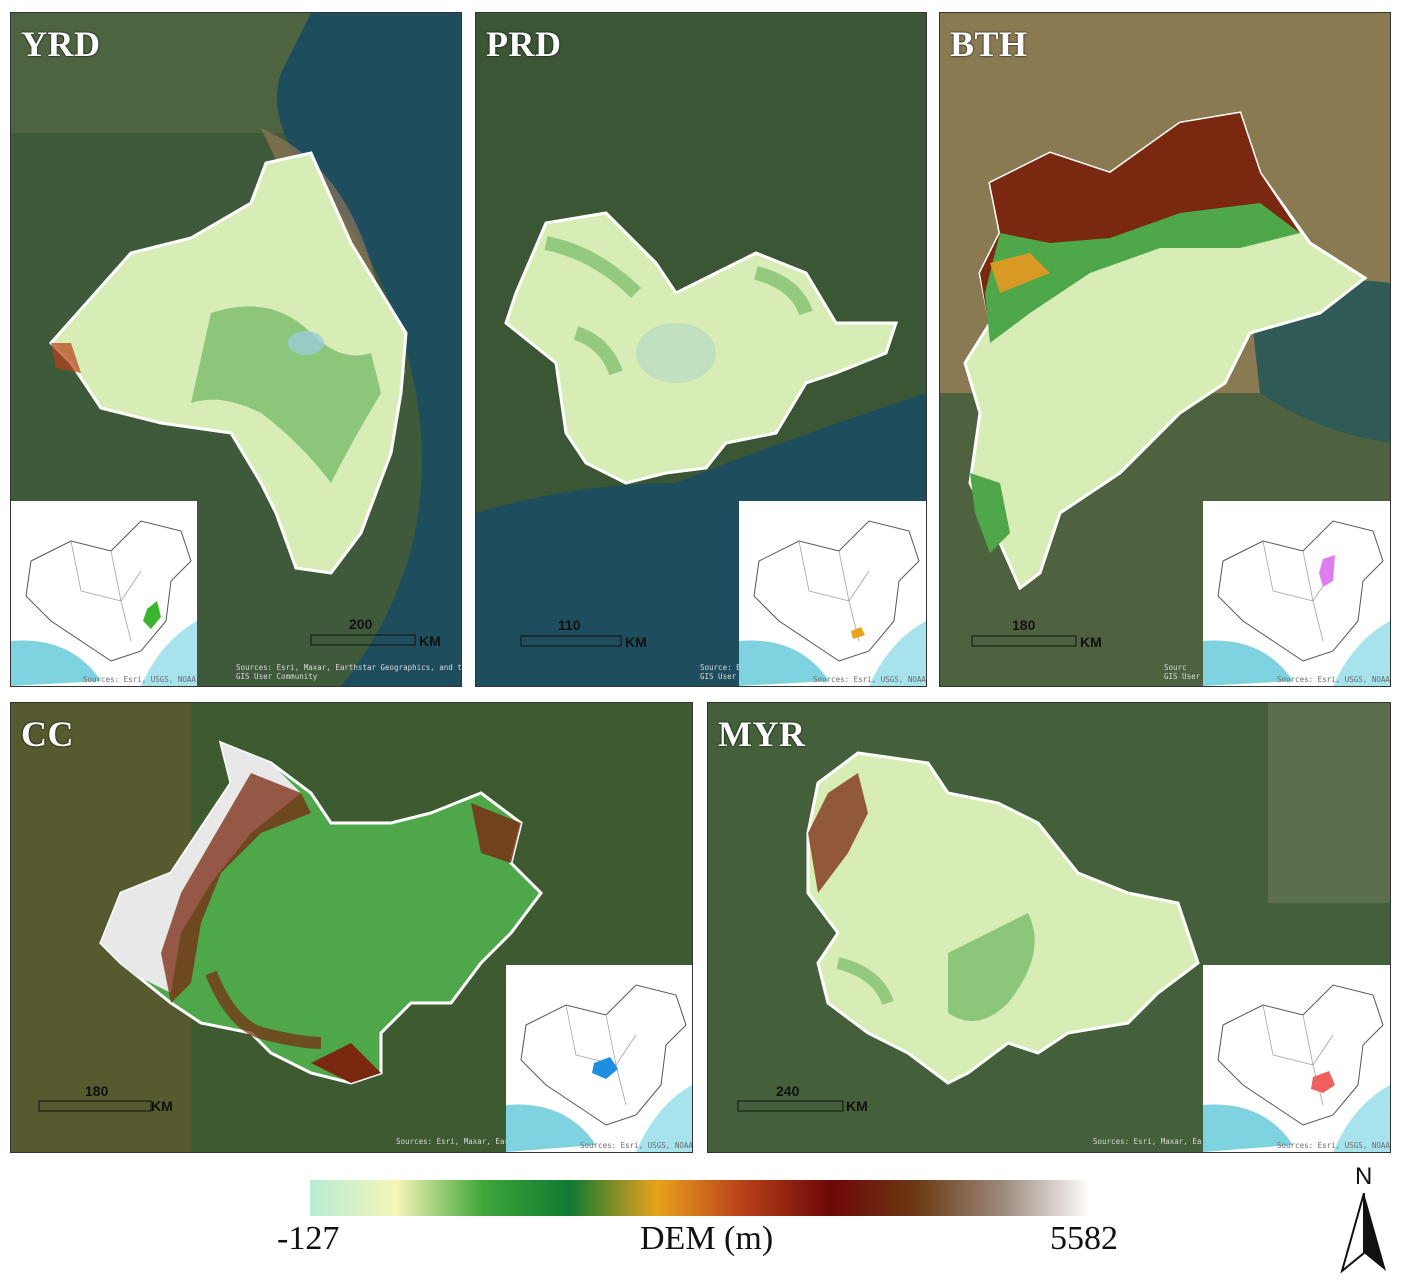  I want to click on scale-value: 110, so click(569, 625).